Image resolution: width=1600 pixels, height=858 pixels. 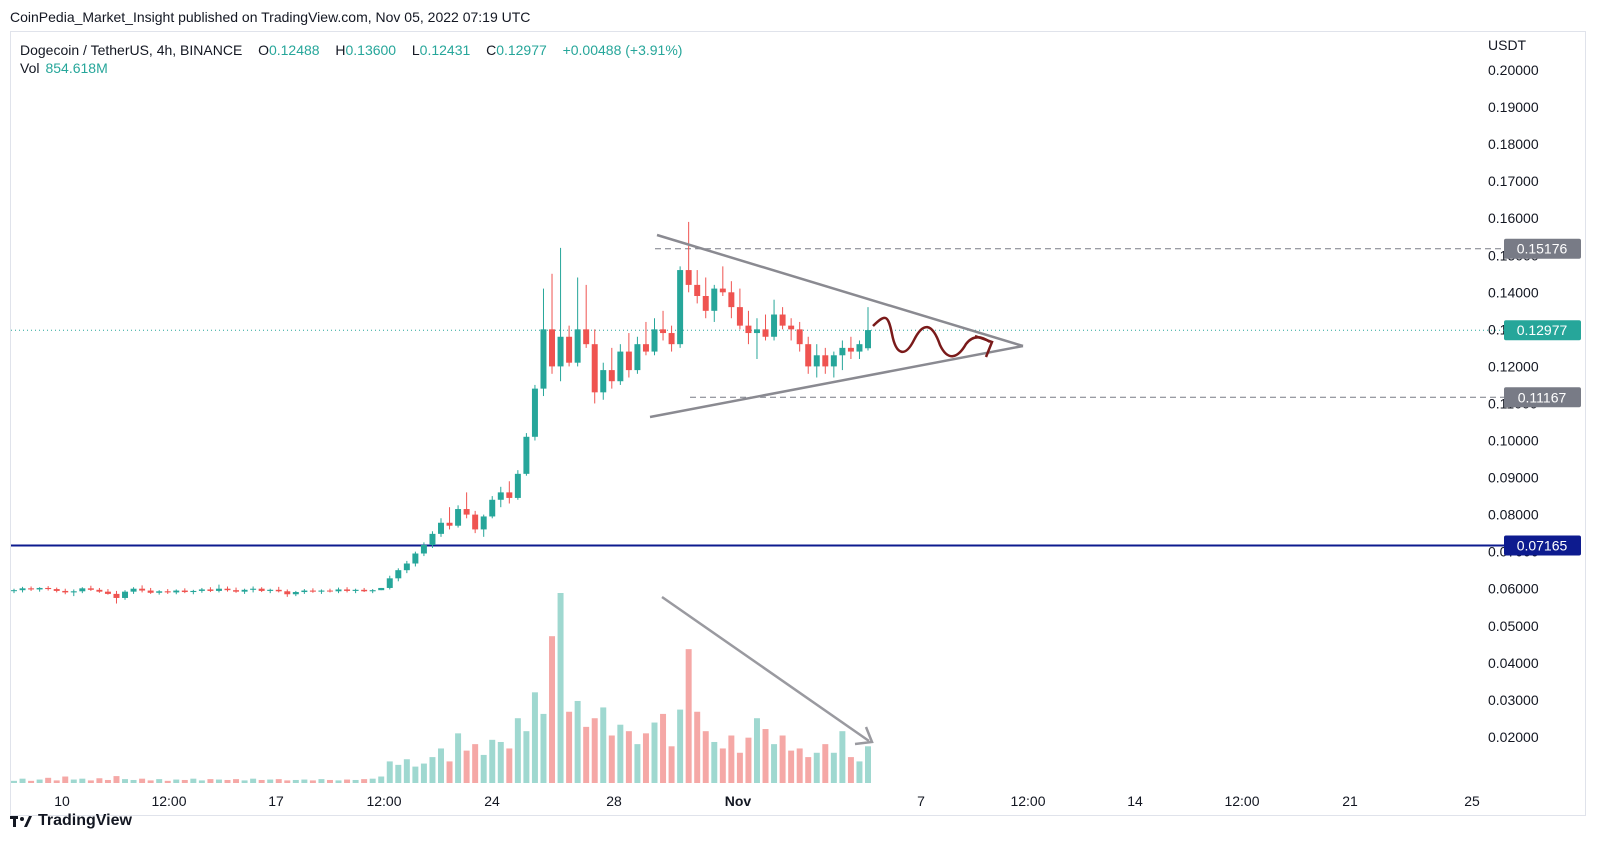 What do you see at coordinates (931, 337) in the screenshot?
I see `wave-projection` at bounding box center [931, 337].